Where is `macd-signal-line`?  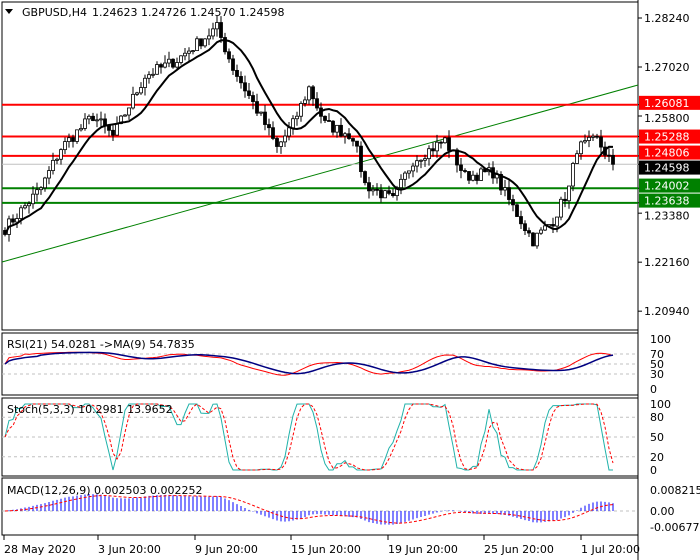 macd-signal-line is located at coordinates (309, 509).